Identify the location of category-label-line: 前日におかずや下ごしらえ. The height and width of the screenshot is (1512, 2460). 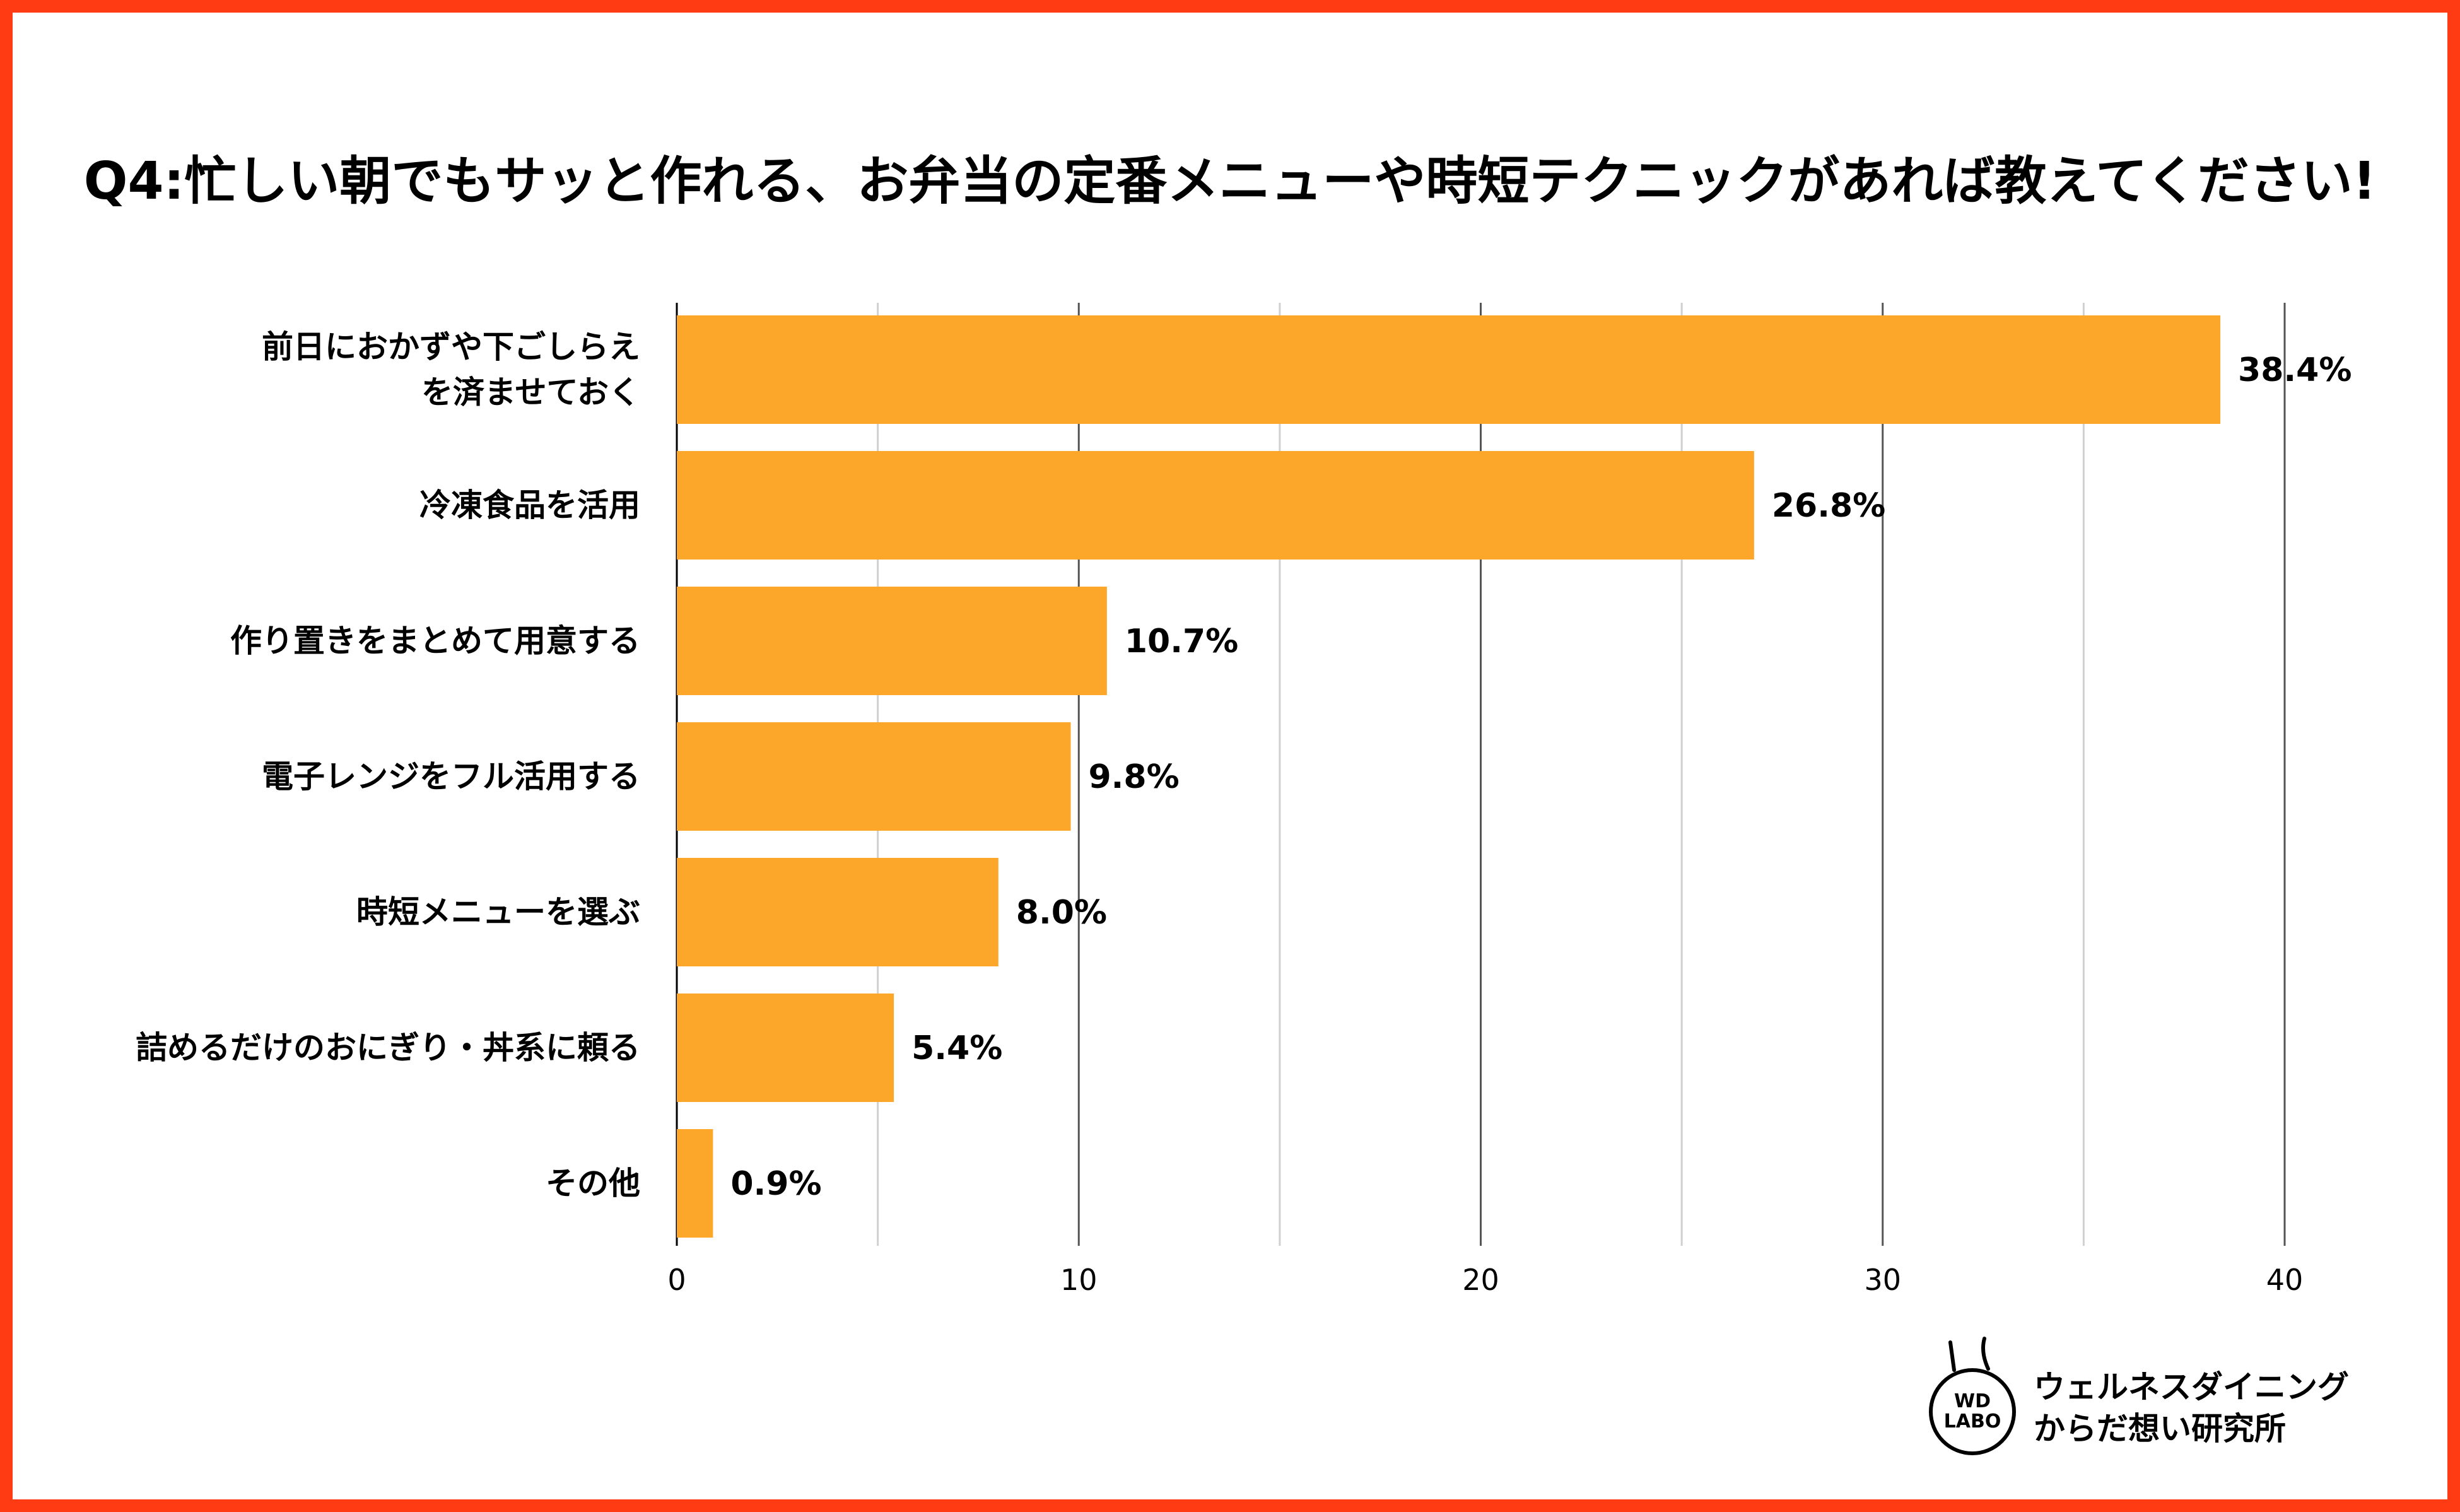
(451, 347).